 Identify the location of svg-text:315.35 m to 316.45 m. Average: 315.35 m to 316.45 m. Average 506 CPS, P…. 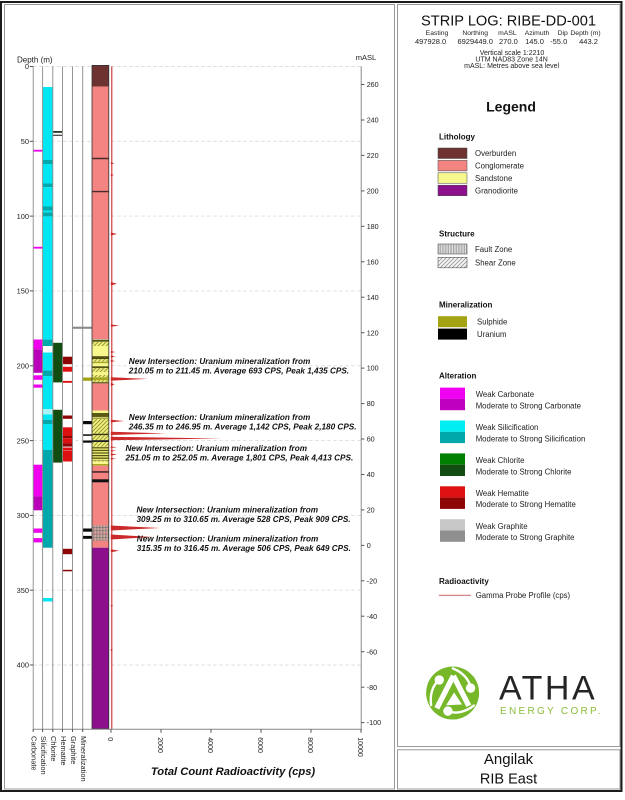
(244, 548).